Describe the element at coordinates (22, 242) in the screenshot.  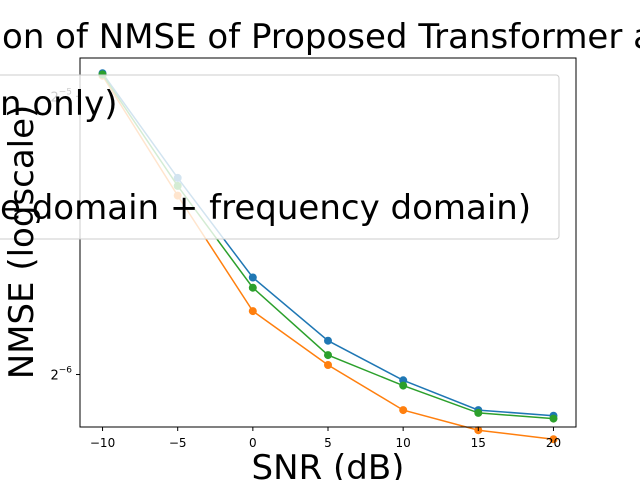
I see `y-axis-label: NMSE (logscale)` at that location.